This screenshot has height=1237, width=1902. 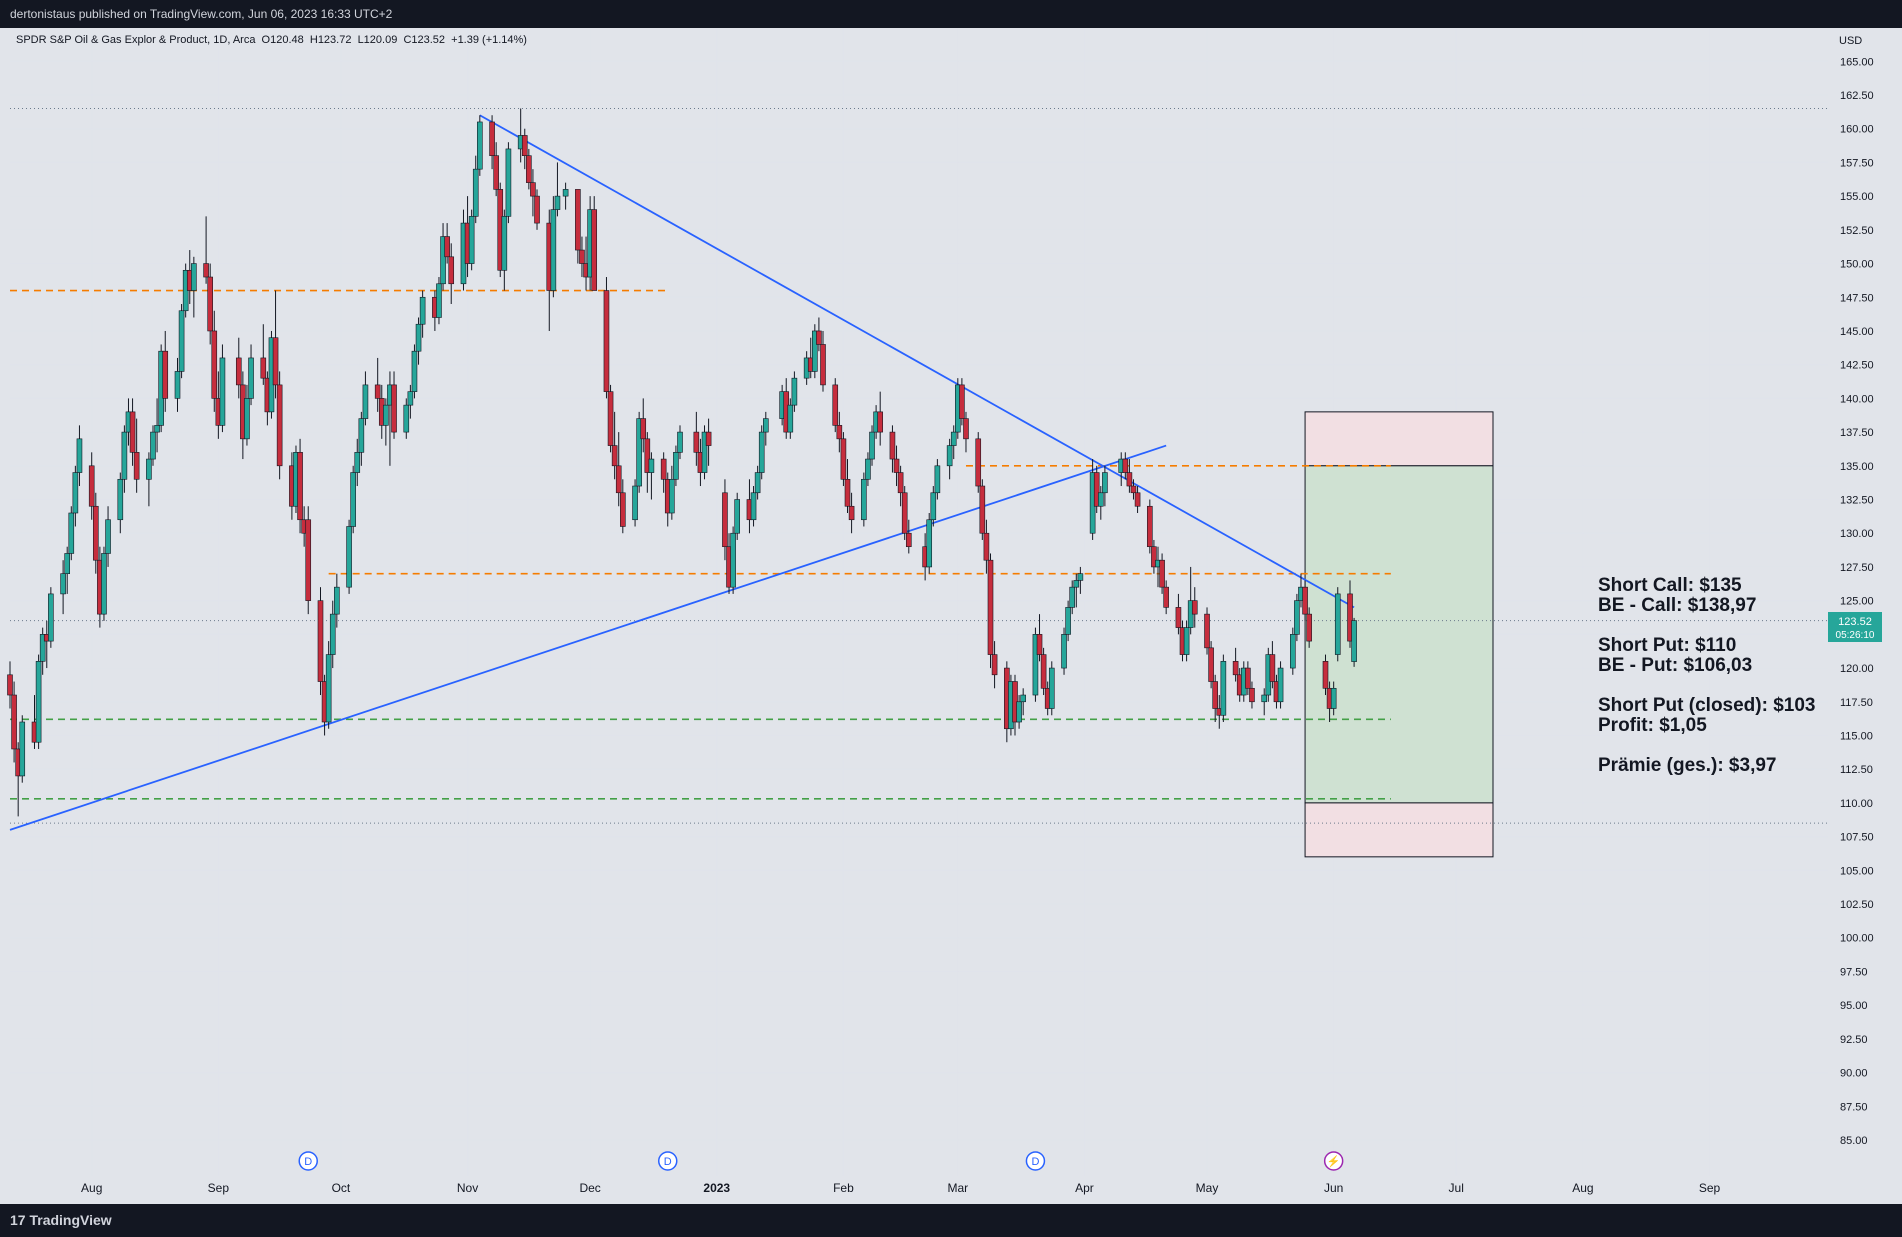 What do you see at coordinates (1857, 838) in the screenshot?
I see `y-tick-label: 107.50` at bounding box center [1857, 838].